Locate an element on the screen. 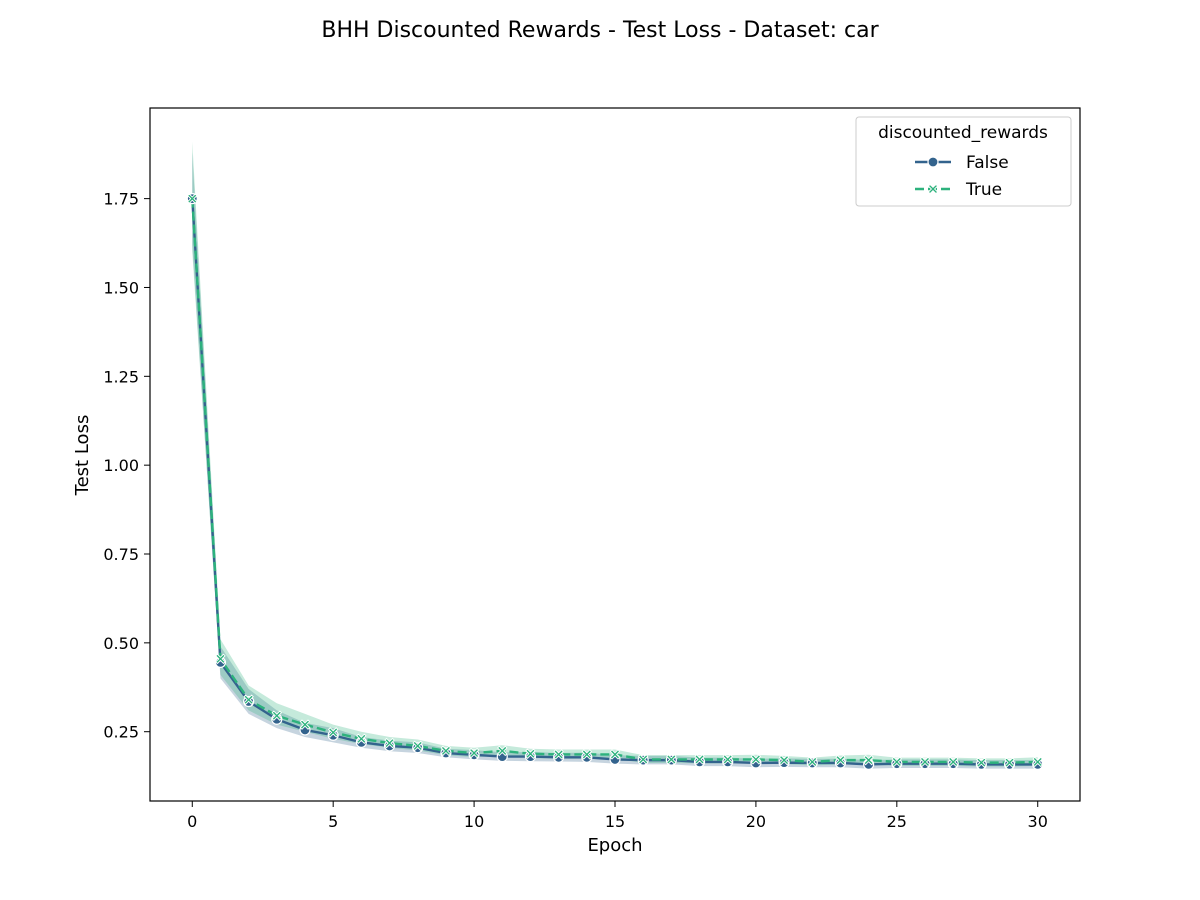 This screenshot has width=1200, height=900. x-tick-label-2: 10 is located at coordinates (474, 821).